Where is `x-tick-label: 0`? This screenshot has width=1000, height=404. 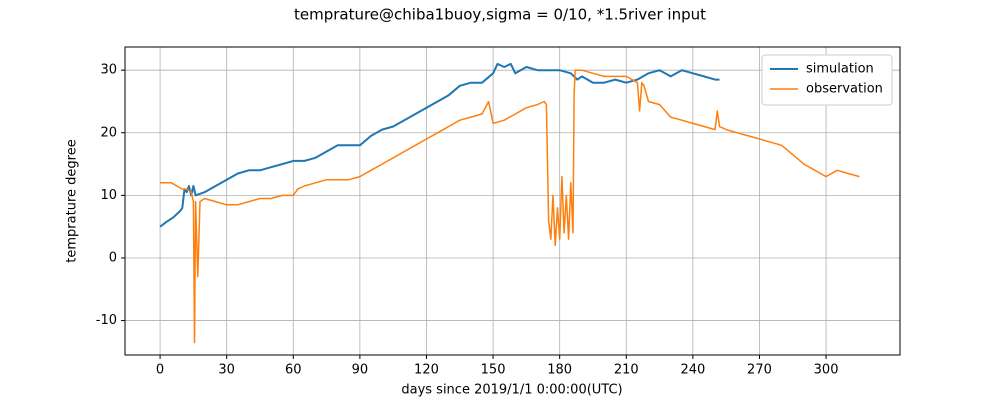
x-tick-label: 0 is located at coordinates (160, 370).